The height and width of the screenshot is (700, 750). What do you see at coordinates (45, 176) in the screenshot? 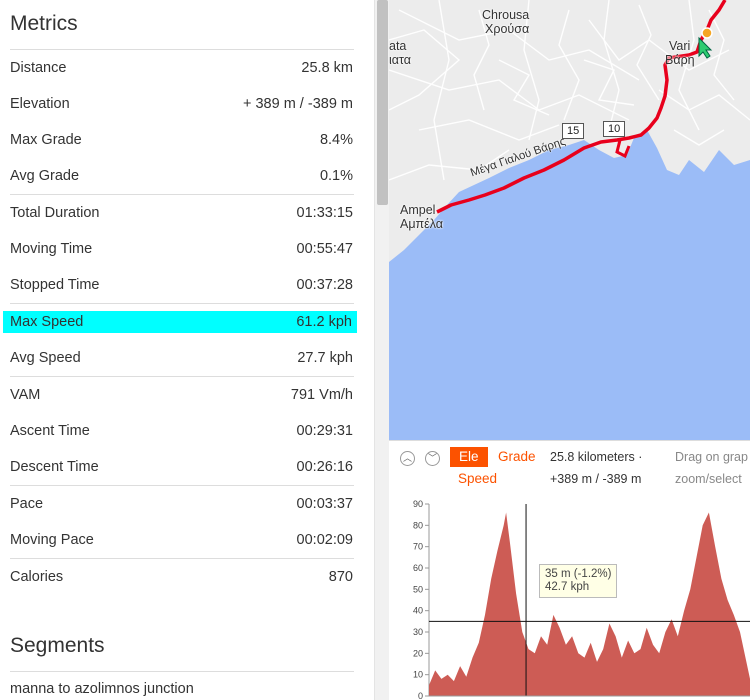
I see `metric-label: Avg Grade` at bounding box center [45, 176].